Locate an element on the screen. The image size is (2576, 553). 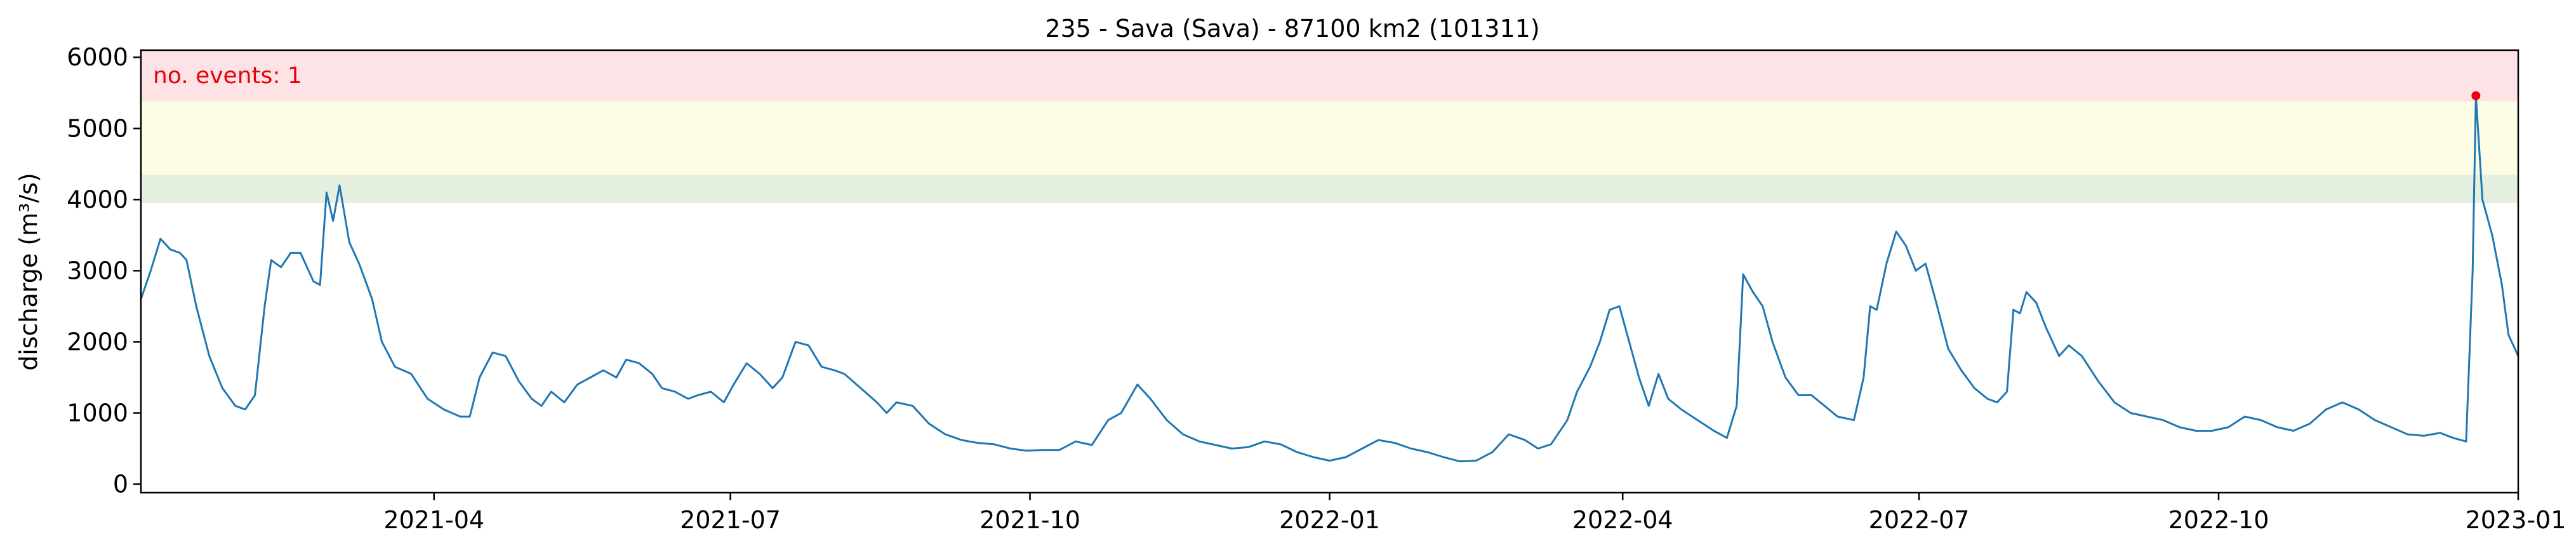
x-tick-label: 2022-10 is located at coordinates (2218, 520).